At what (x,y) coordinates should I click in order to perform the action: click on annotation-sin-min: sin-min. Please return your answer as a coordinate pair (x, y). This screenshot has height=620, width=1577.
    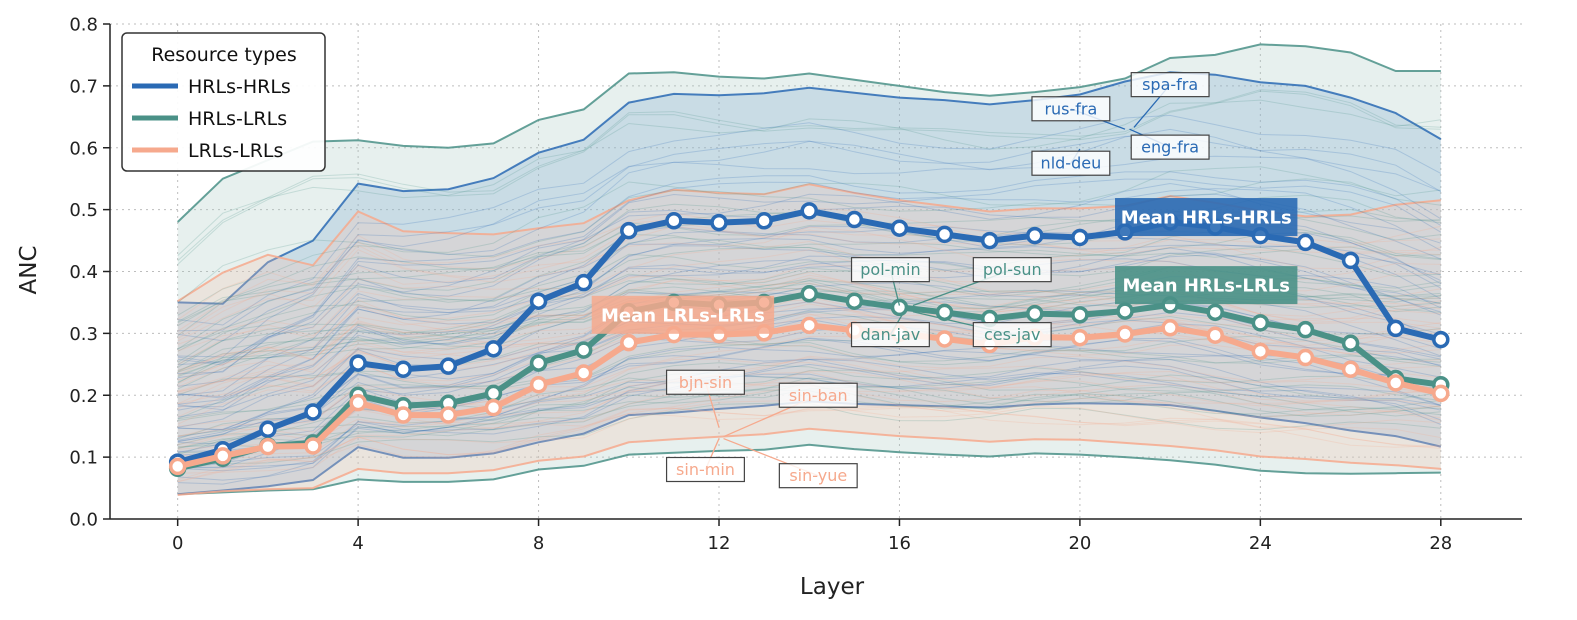
    Looking at the image, I should click on (705, 460).